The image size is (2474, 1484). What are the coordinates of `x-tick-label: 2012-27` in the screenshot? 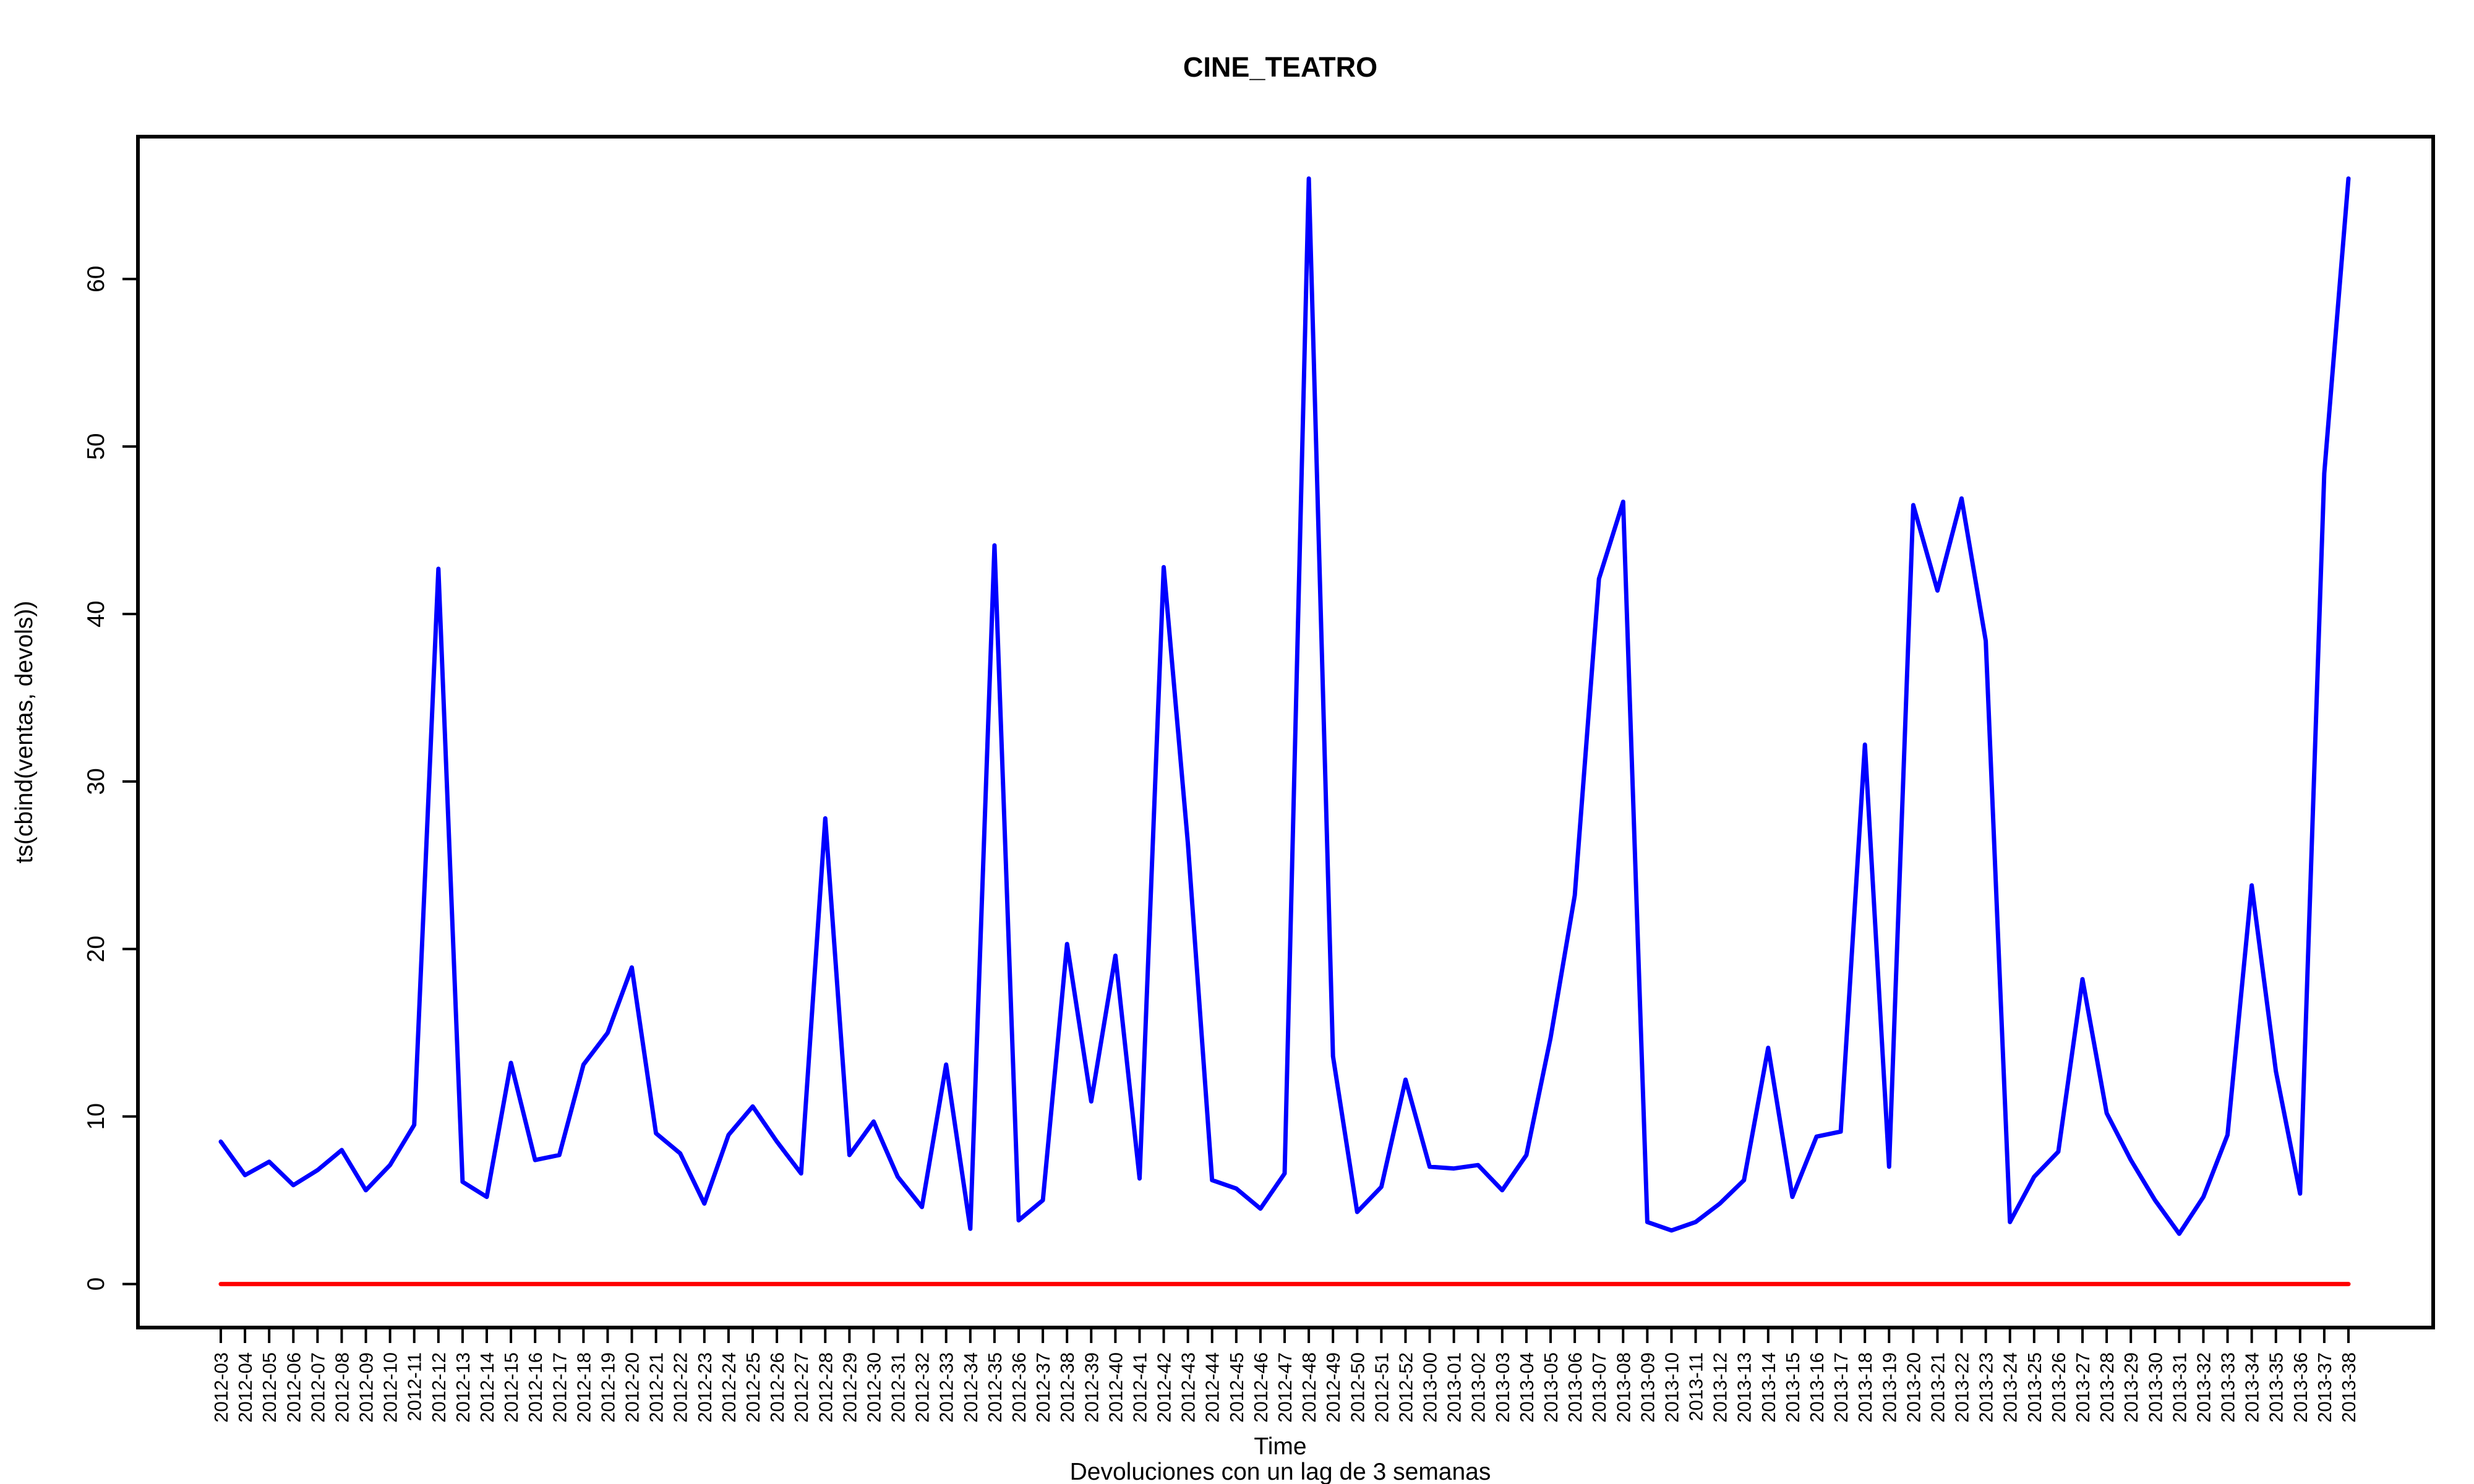 It's located at (801, 1387).